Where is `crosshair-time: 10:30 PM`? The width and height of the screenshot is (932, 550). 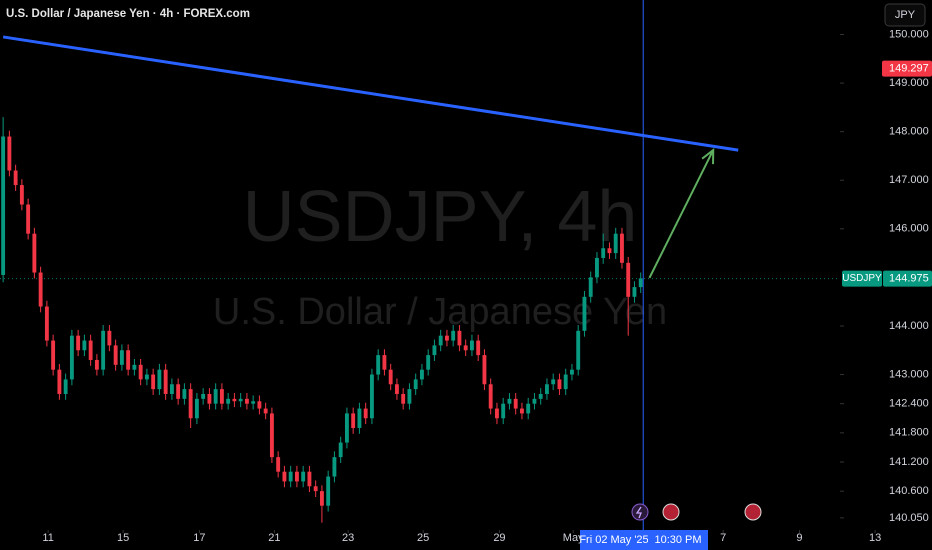 crosshair-time: 10:30 PM is located at coordinates (677, 540).